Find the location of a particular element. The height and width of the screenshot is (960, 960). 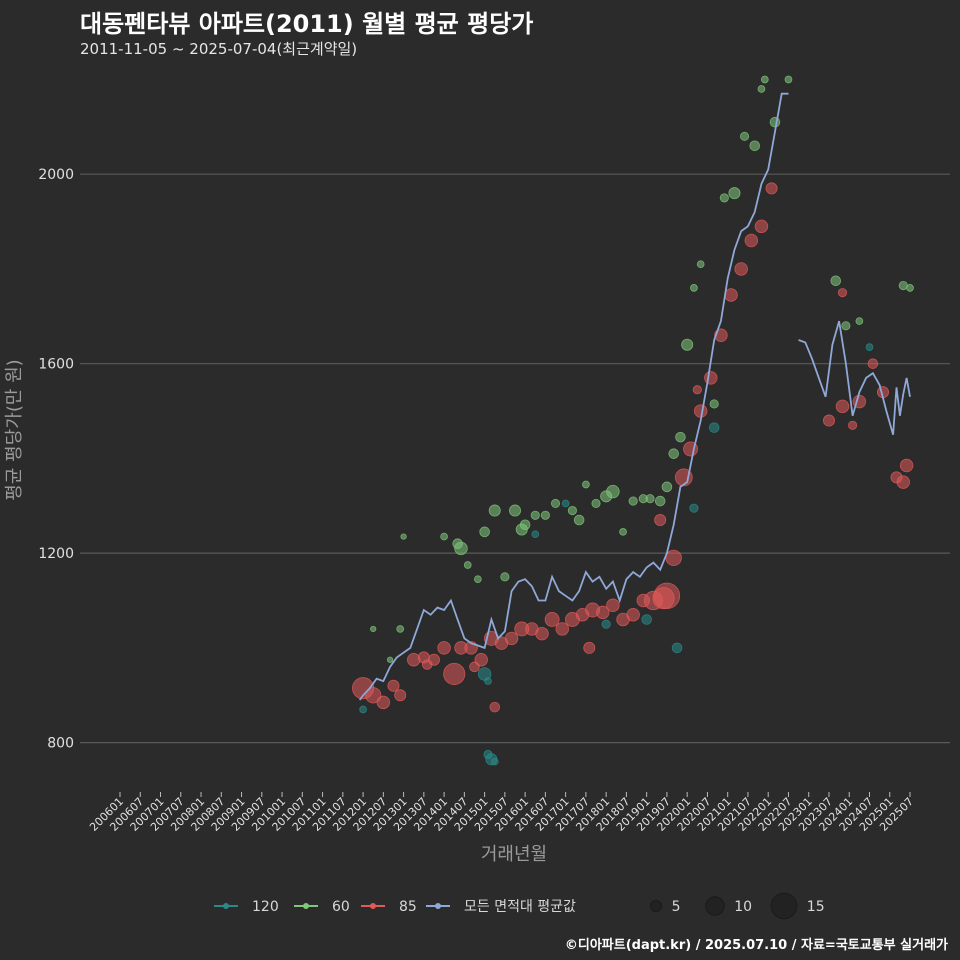

y-tick-label: 1600 is located at coordinates (56, 365).